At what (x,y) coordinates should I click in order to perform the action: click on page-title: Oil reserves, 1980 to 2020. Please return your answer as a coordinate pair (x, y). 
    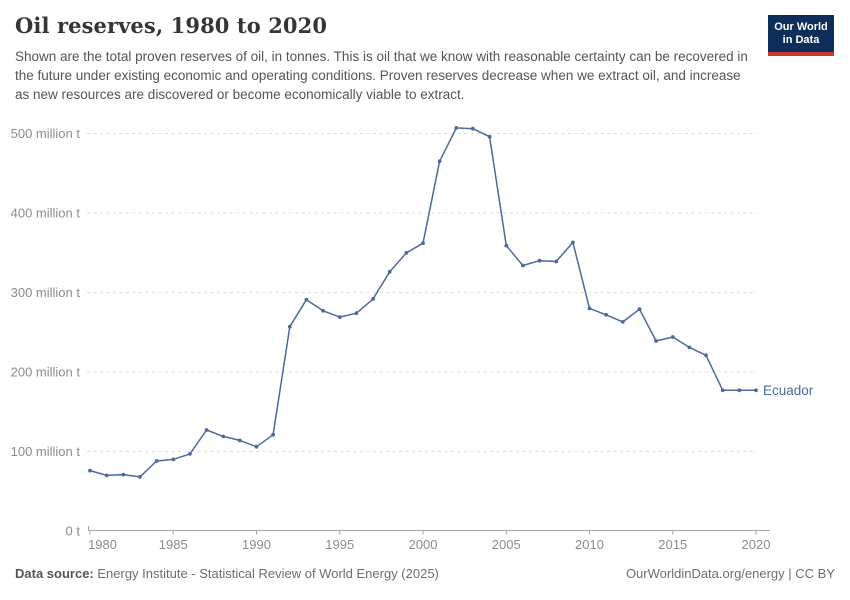
    Looking at the image, I should click on (171, 25).